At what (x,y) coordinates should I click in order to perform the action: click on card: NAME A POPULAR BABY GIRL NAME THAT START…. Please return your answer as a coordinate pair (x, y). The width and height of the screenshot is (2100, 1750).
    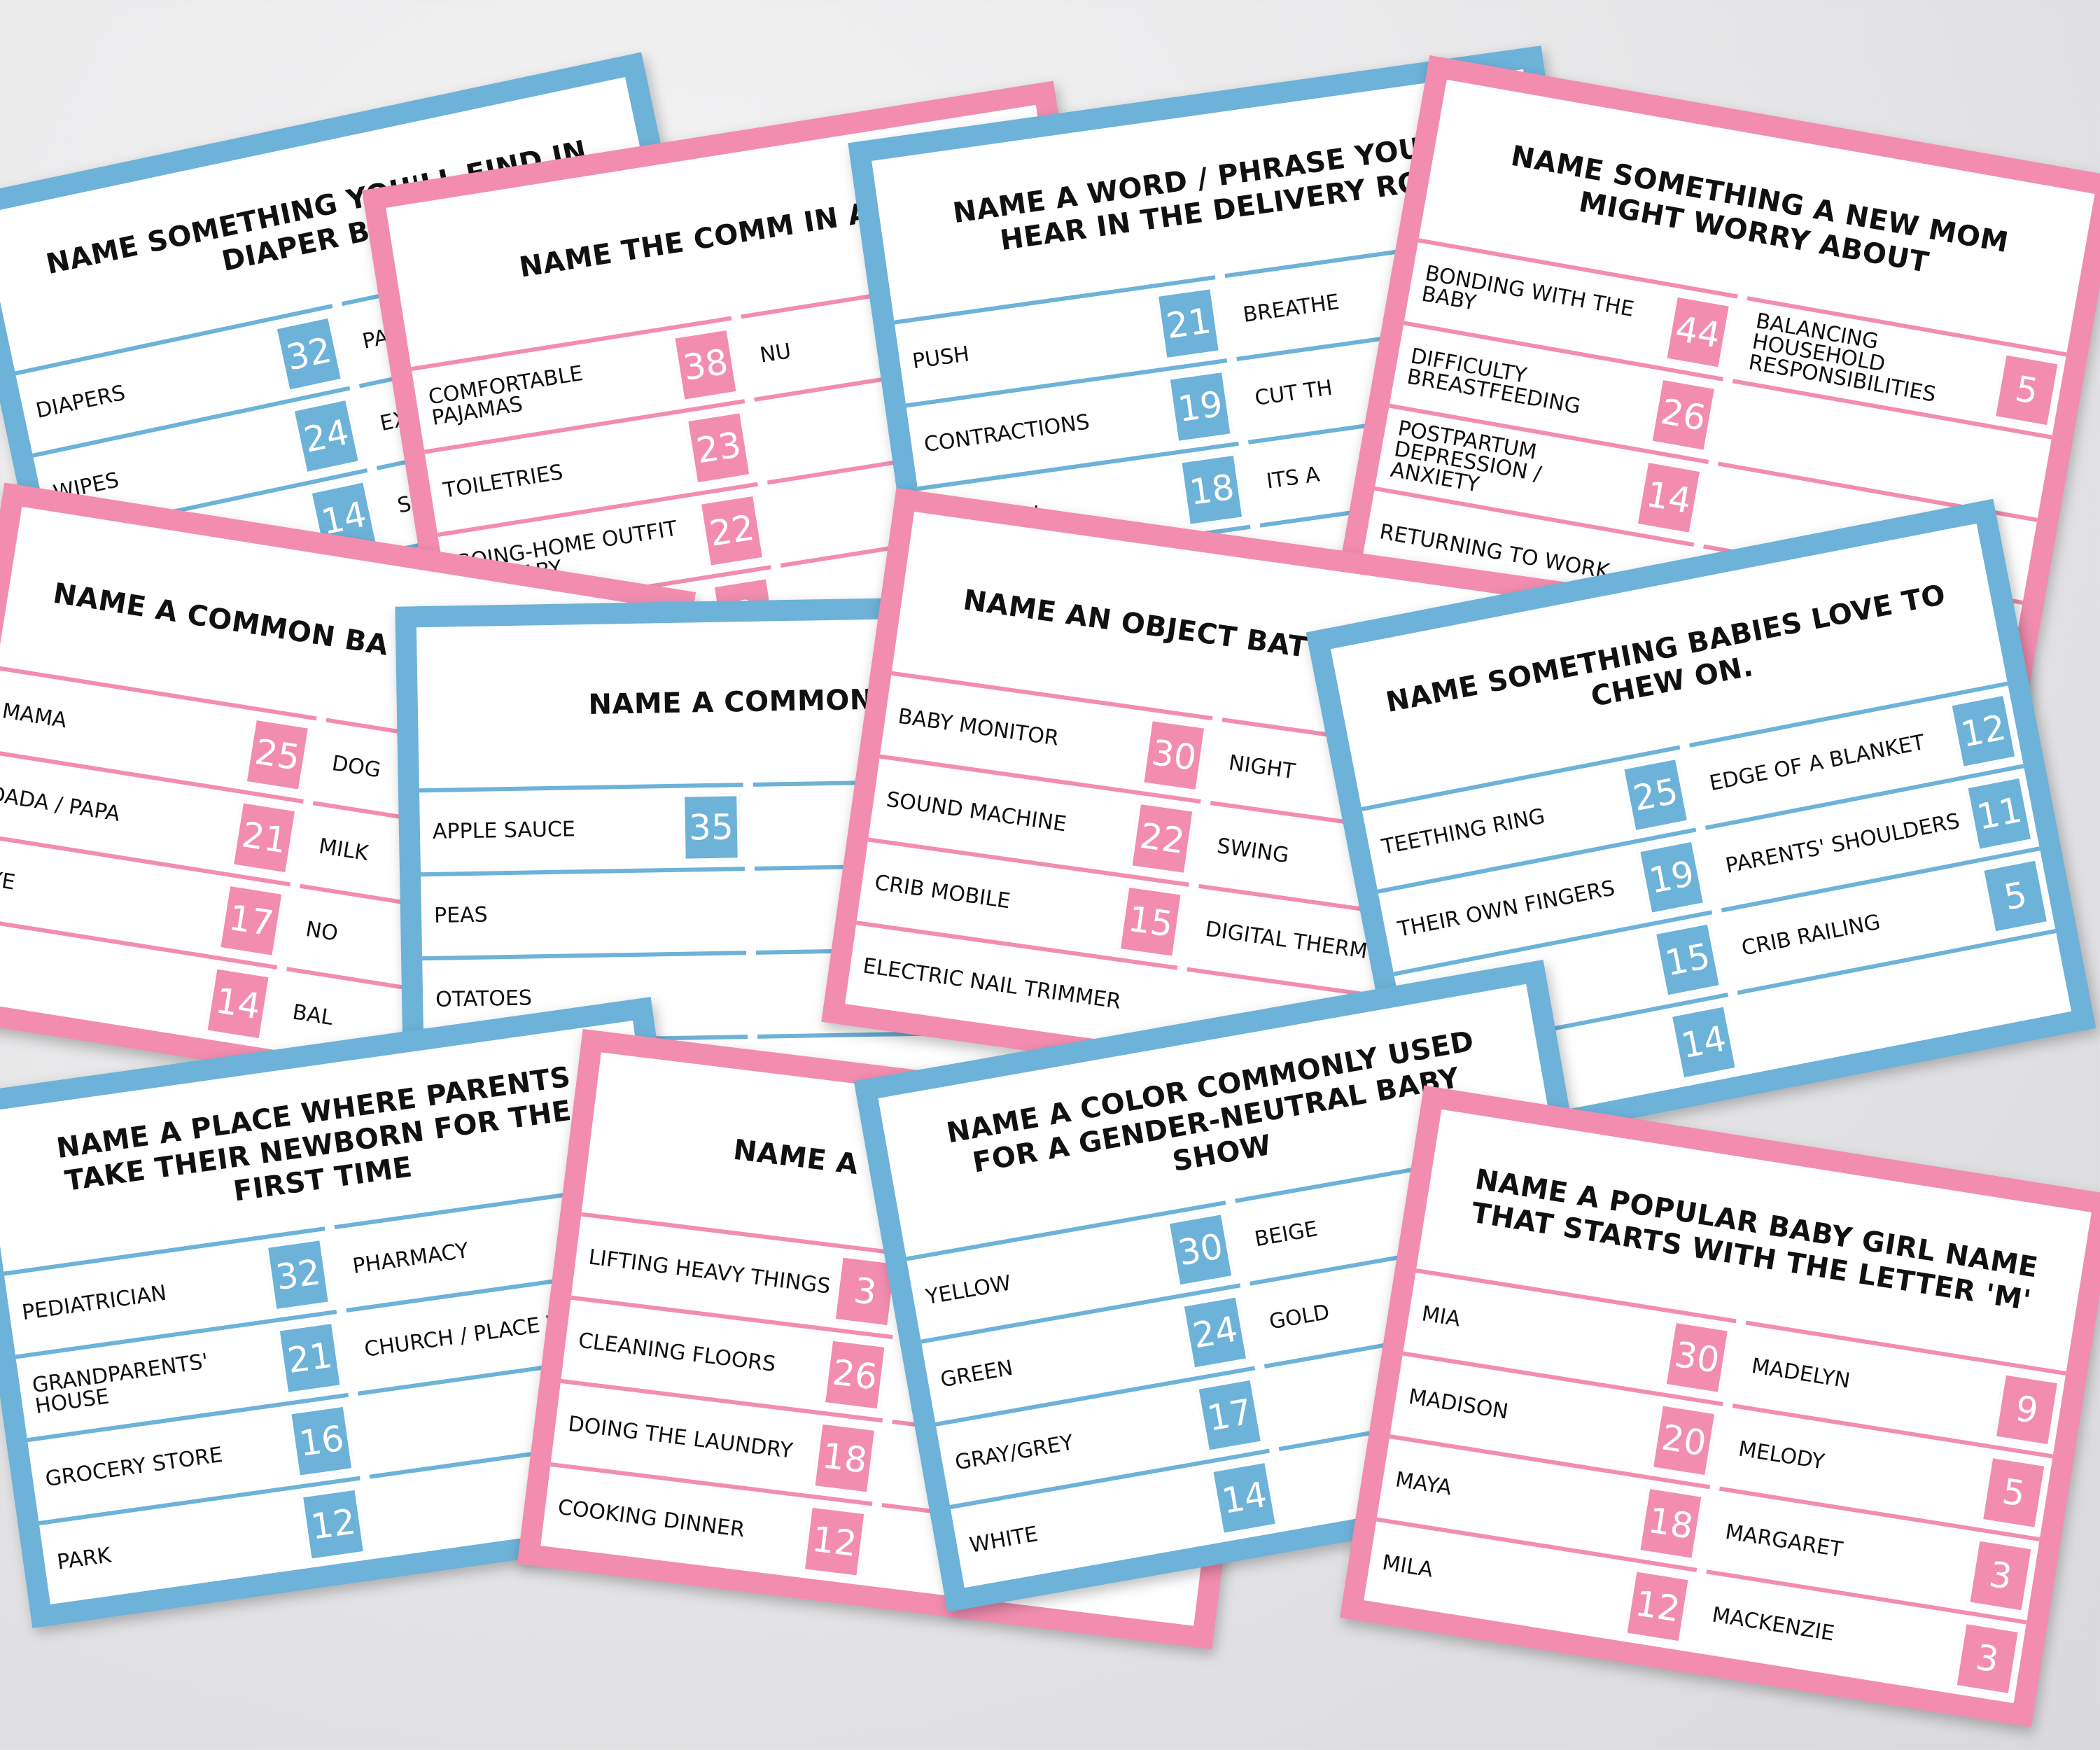
    Looking at the image, I should click on (1719, 1406).